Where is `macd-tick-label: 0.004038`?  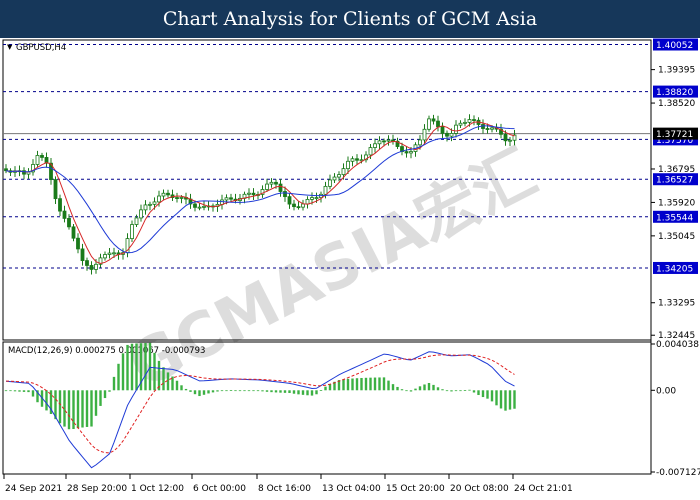 macd-tick-label: 0.004038 is located at coordinates (677, 345).